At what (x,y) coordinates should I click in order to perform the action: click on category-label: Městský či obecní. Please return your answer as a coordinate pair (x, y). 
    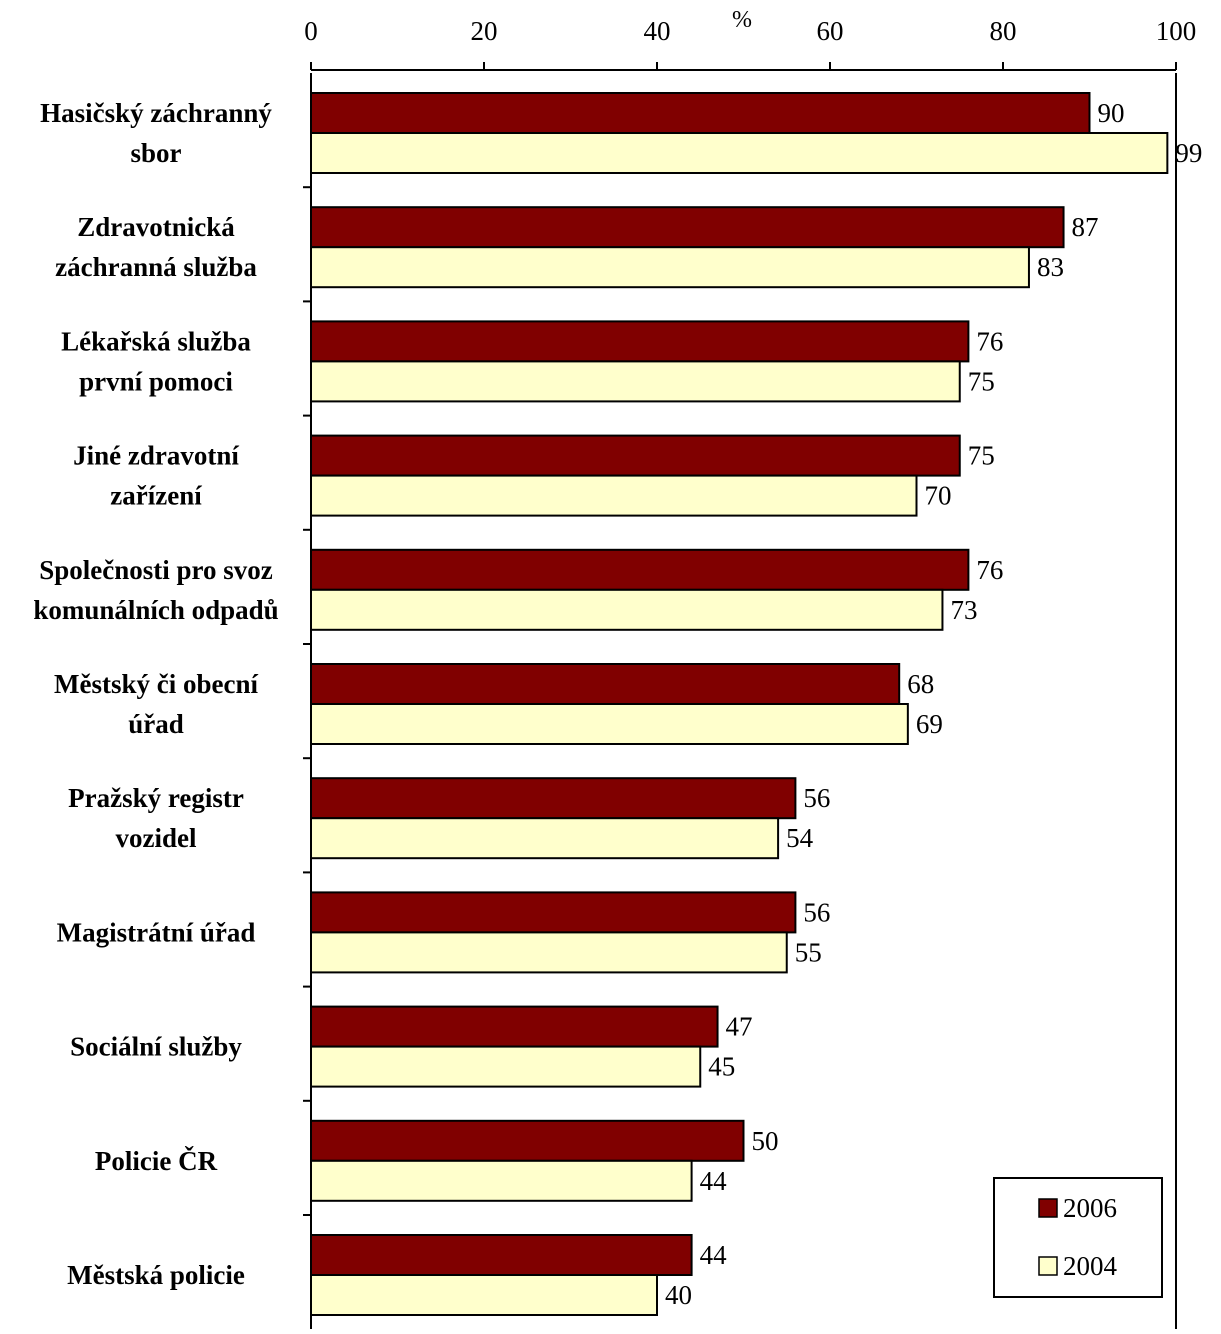
    Looking at the image, I should click on (156, 684).